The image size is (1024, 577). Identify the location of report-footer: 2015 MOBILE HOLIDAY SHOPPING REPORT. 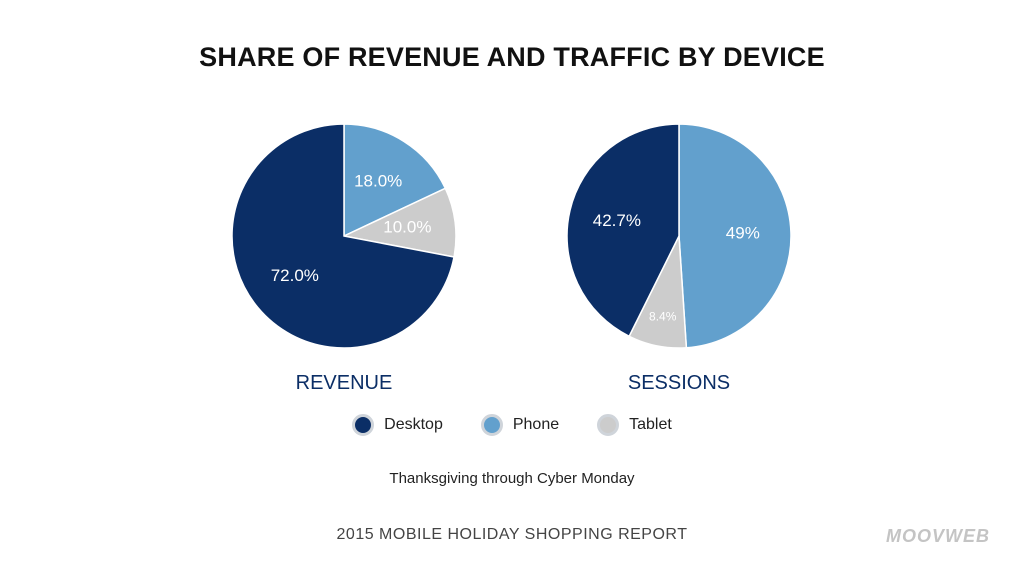
(512, 534).